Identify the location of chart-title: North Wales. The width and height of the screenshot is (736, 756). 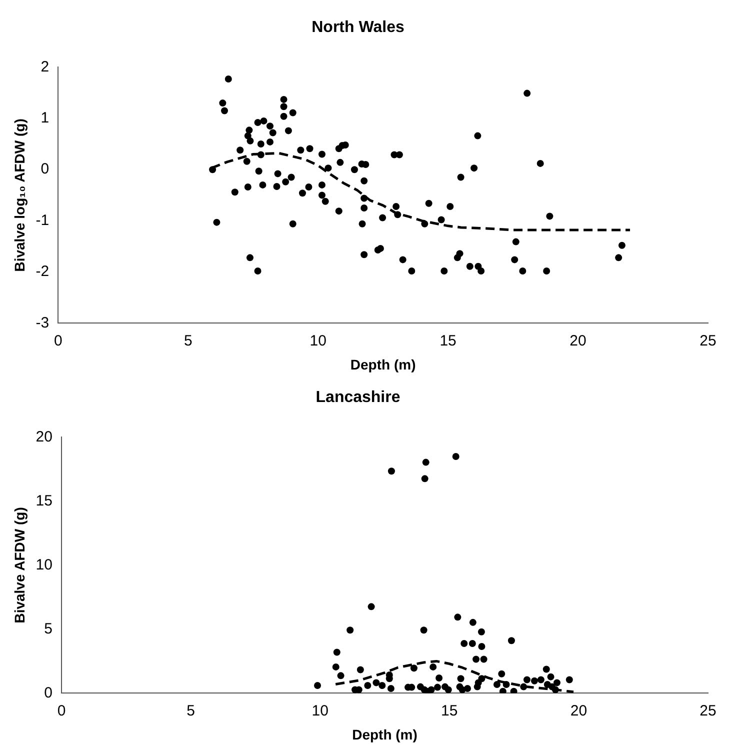
(358, 27).